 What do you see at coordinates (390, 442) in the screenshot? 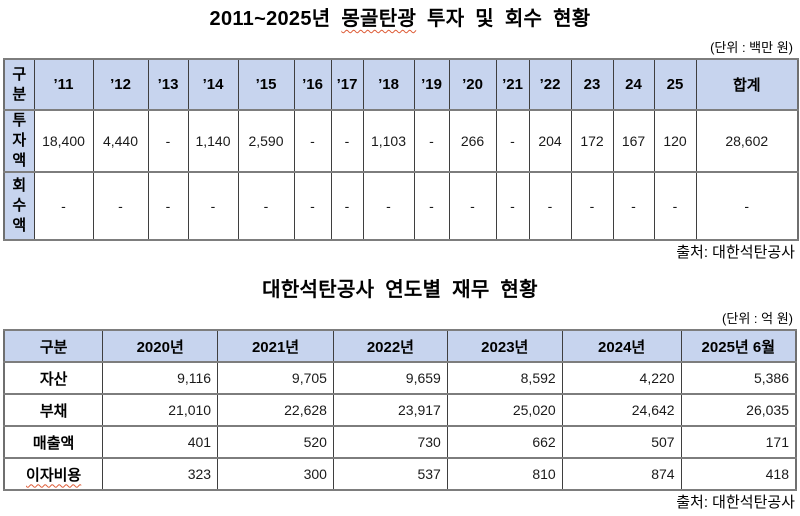
I see `value-cell: 730` at bounding box center [390, 442].